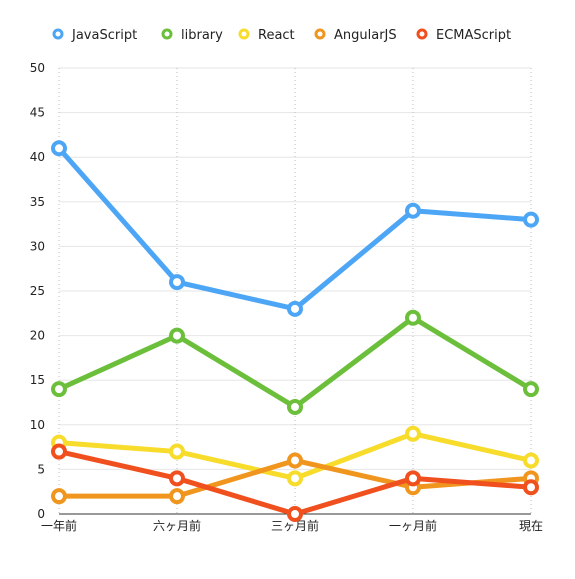 The height and width of the screenshot is (579, 575). What do you see at coordinates (365, 35) in the screenshot?
I see `legend-label: AngularJS` at bounding box center [365, 35].